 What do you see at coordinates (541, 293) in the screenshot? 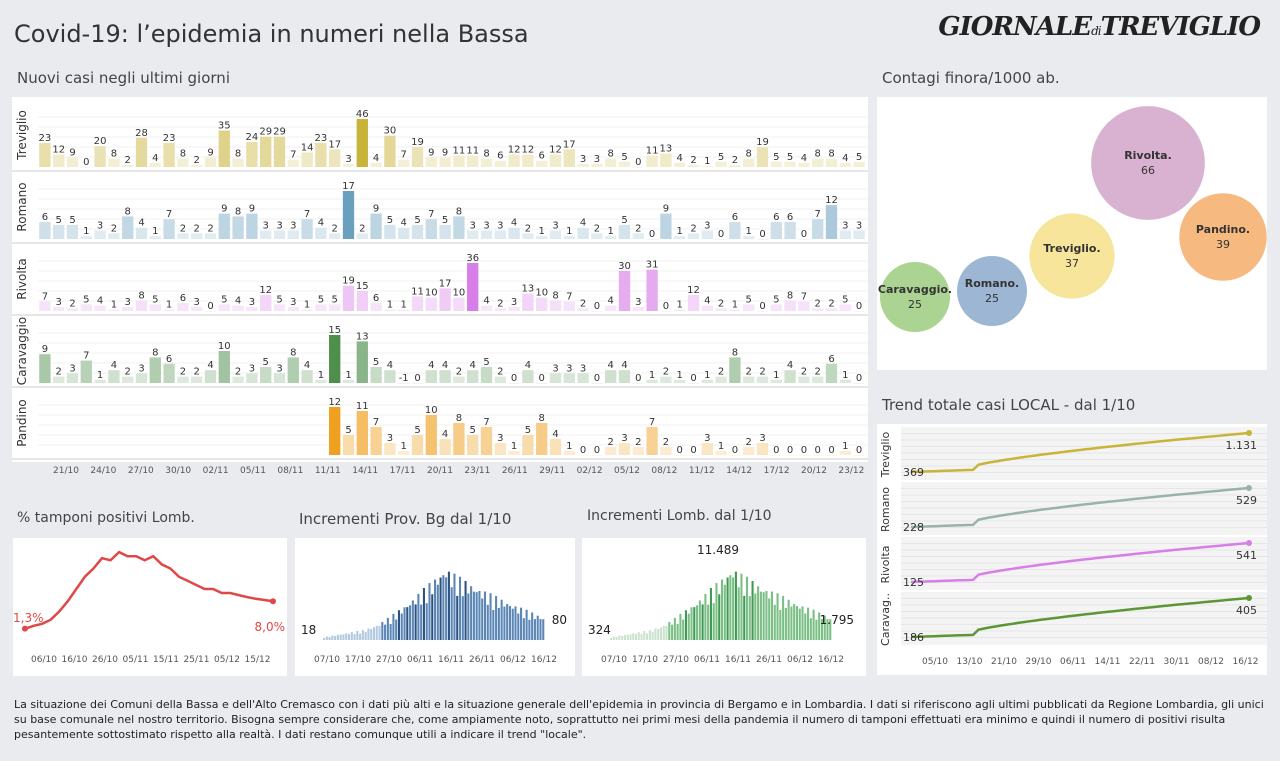
I see `bar-value-label: 10` at bounding box center [541, 293].